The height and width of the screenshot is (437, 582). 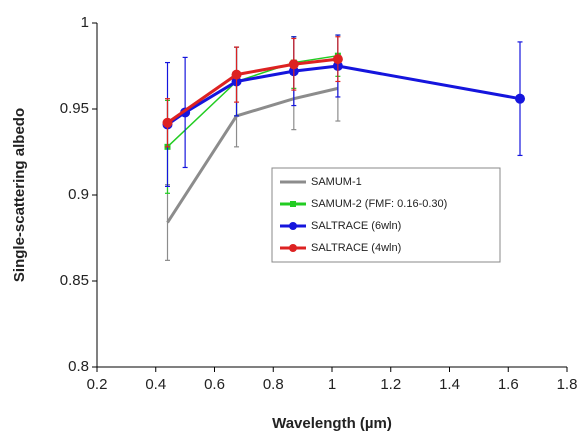 I want to click on x-tick-label: 0.2, so click(x=97, y=384).